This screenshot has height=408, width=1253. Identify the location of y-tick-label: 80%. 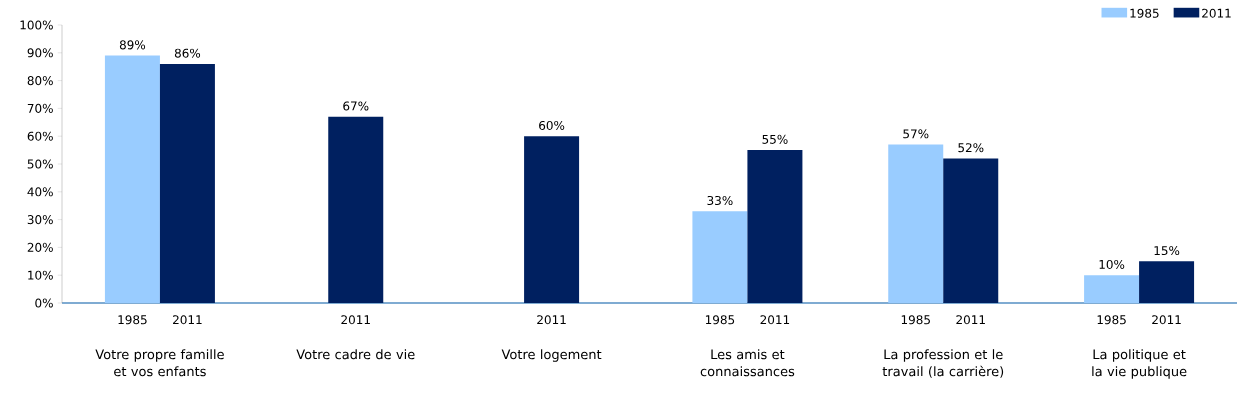
(40, 81).